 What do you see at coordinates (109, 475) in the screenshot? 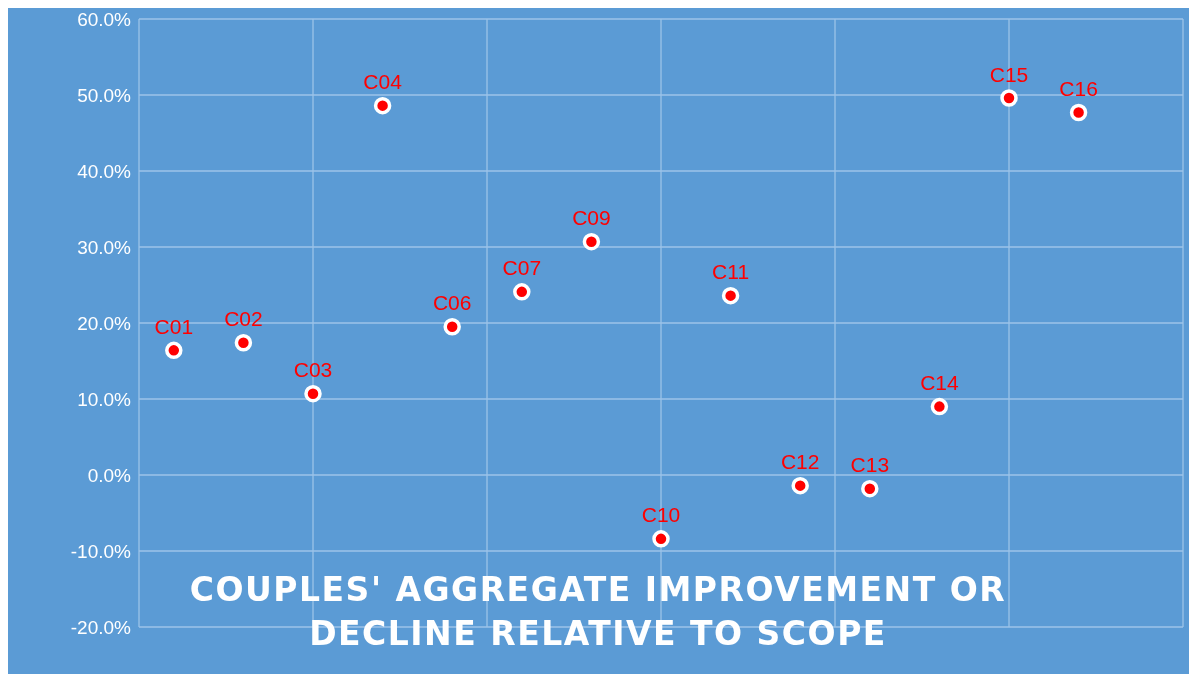
I see `y-tick-label: 0.0%` at bounding box center [109, 475].